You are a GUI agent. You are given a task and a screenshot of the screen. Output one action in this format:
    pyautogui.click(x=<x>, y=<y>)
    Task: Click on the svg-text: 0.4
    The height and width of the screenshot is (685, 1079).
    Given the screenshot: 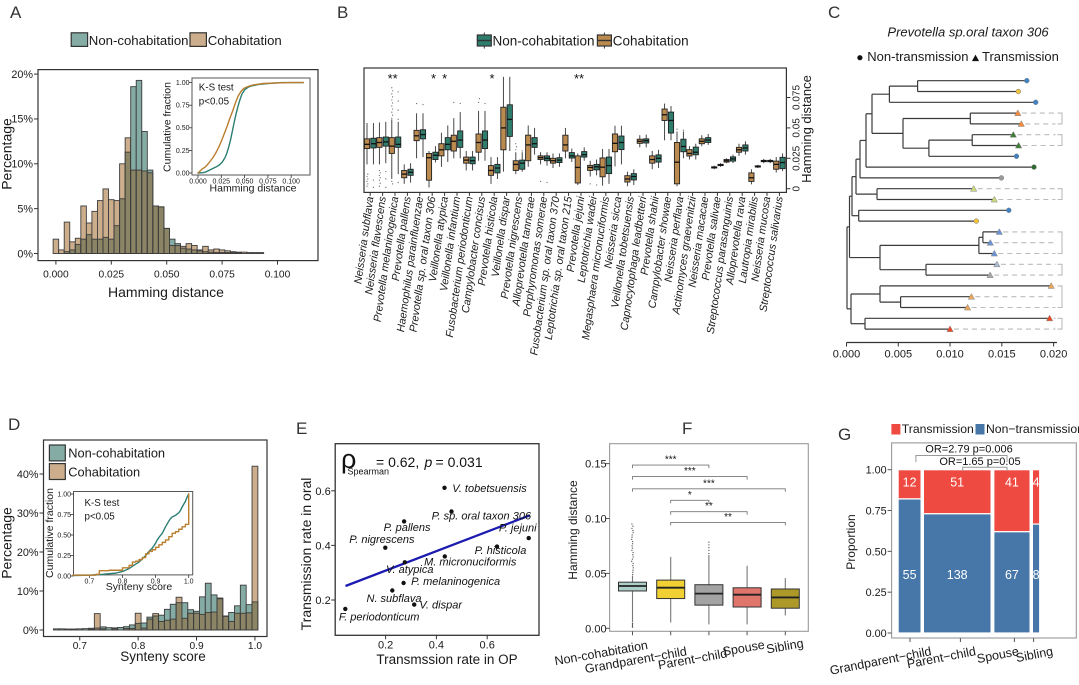 What is the action you would take?
    pyautogui.click(x=436, y=645)
    